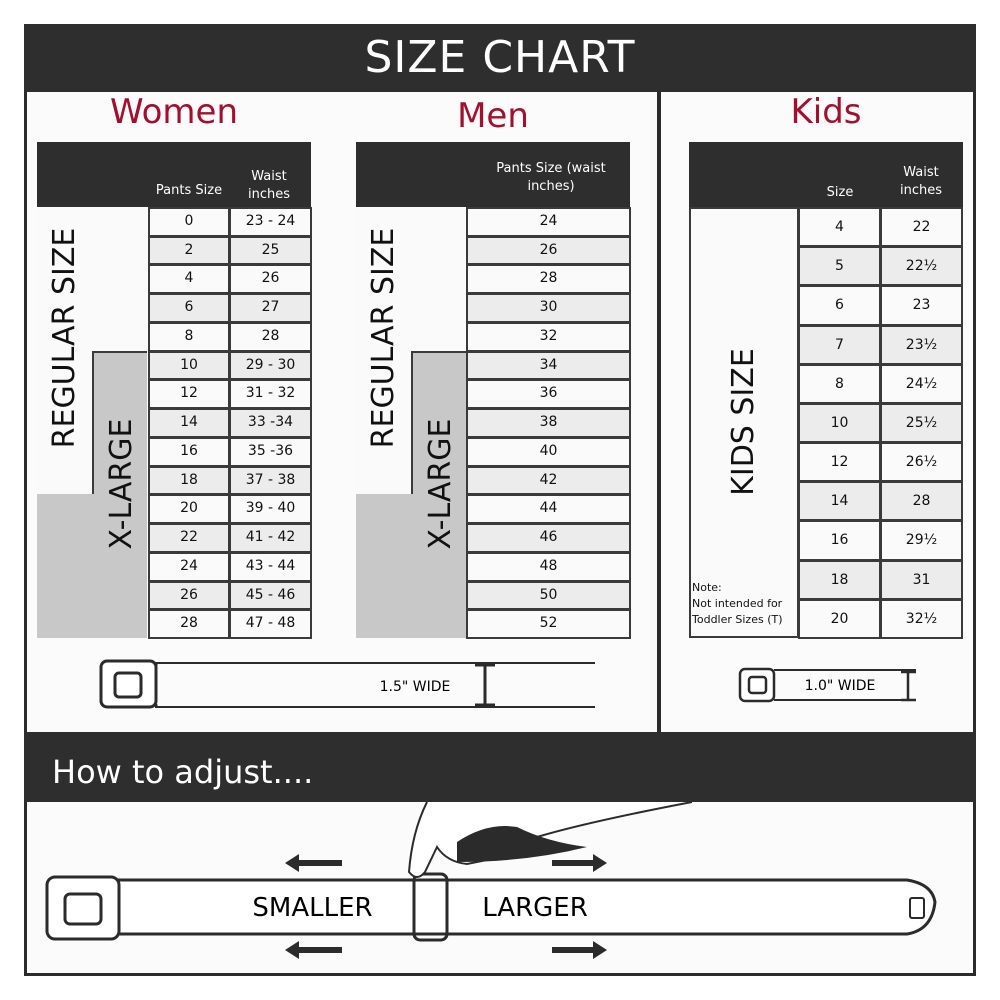 This screenshot has height=1000, width=1000. Describe the element at coordinates (312, 908) in the screenshot. I see `smaller-label: SMALLER` at that location.